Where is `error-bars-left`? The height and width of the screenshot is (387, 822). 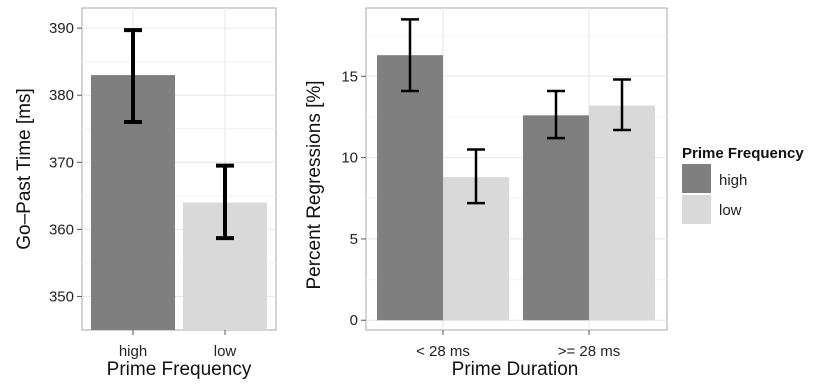 error-bars-left is located at coordinates (179, 134).